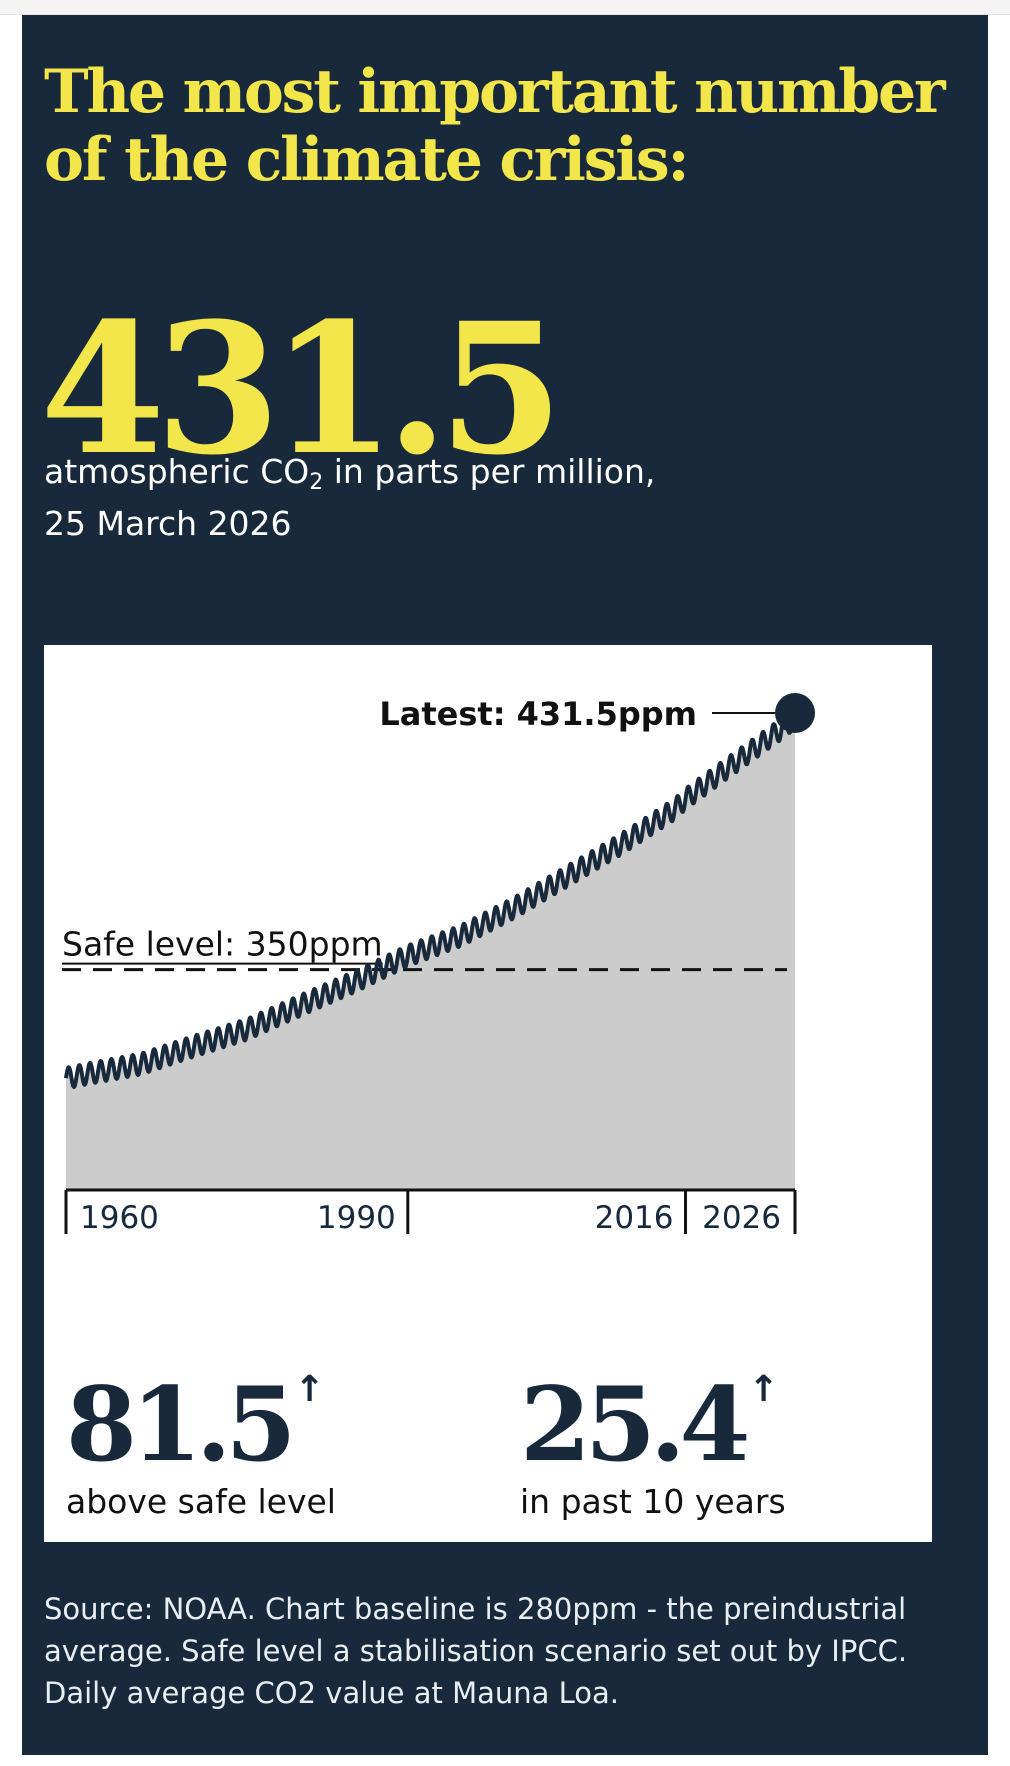 The width and height of the screenshot is (1010, 1766). Describe the element at coordinates (495, 92) in the screenshot. I see `headline-line-1: The most important number` at that location.